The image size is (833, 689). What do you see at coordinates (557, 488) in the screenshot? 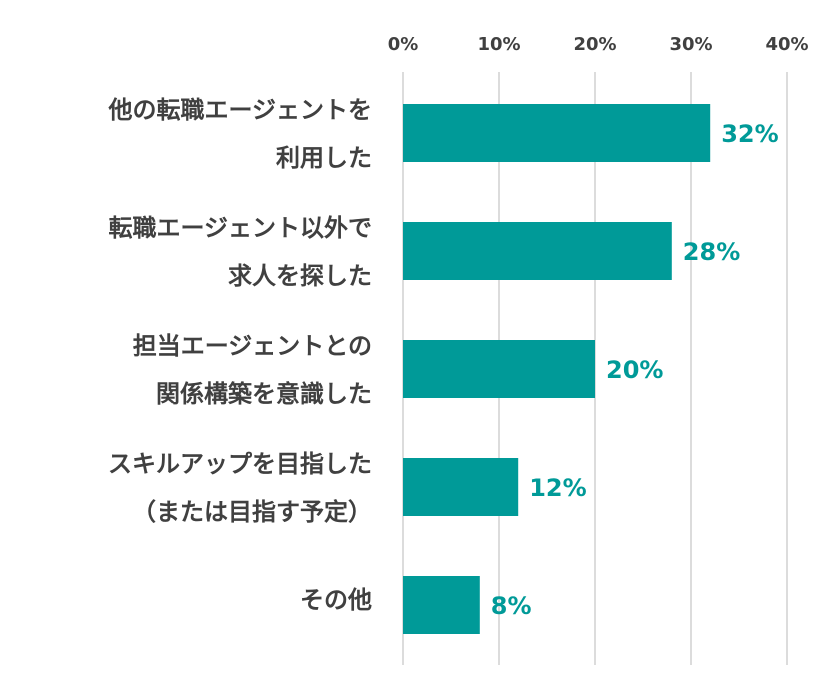
I see `data-label: 12%` at bounding box center [557, 488].